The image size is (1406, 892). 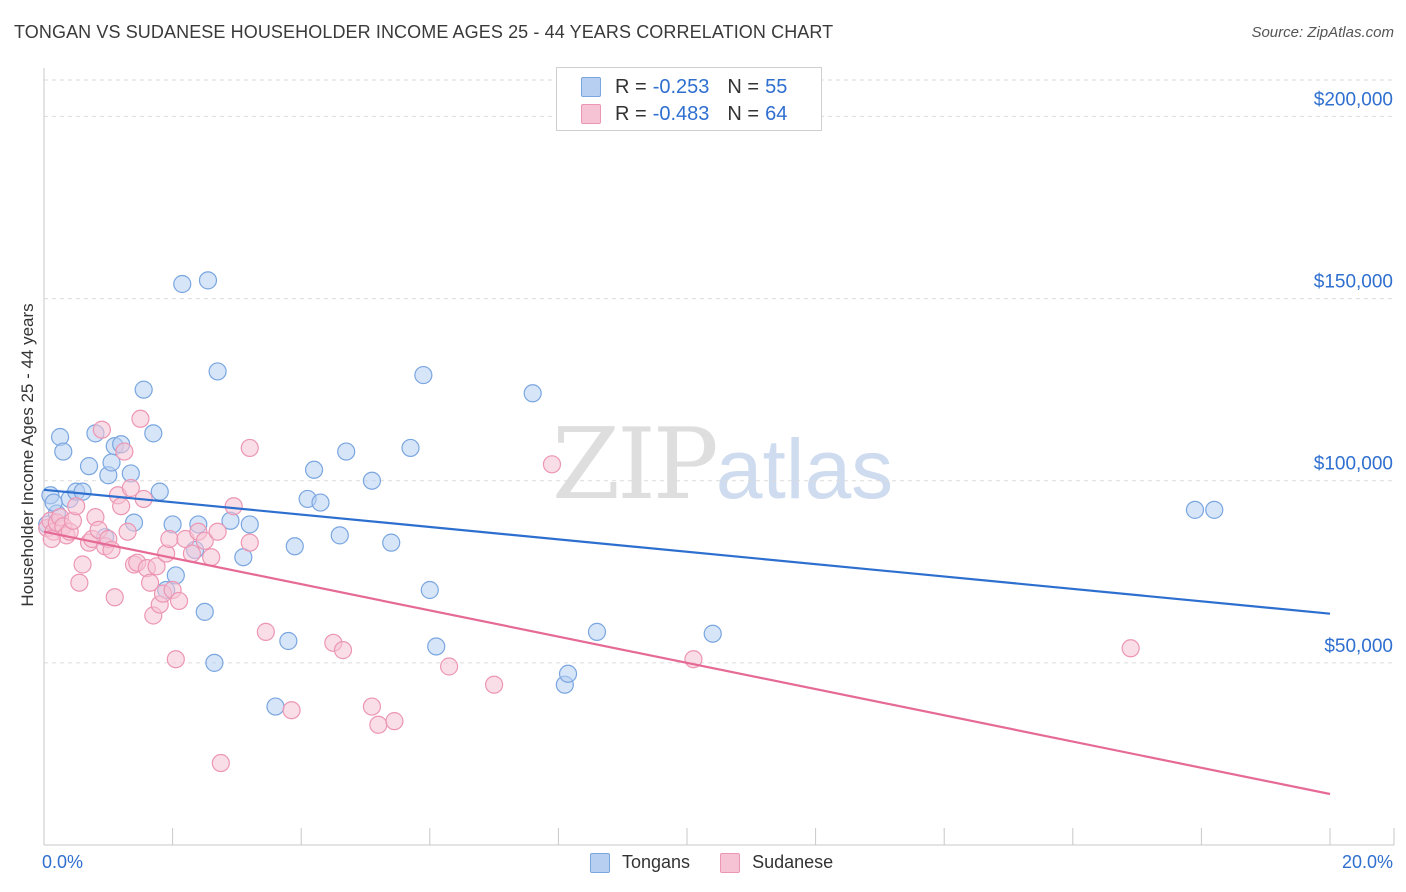 I want to click on sudanese-legend-label: Sudanese, so click(x=793, y=862).